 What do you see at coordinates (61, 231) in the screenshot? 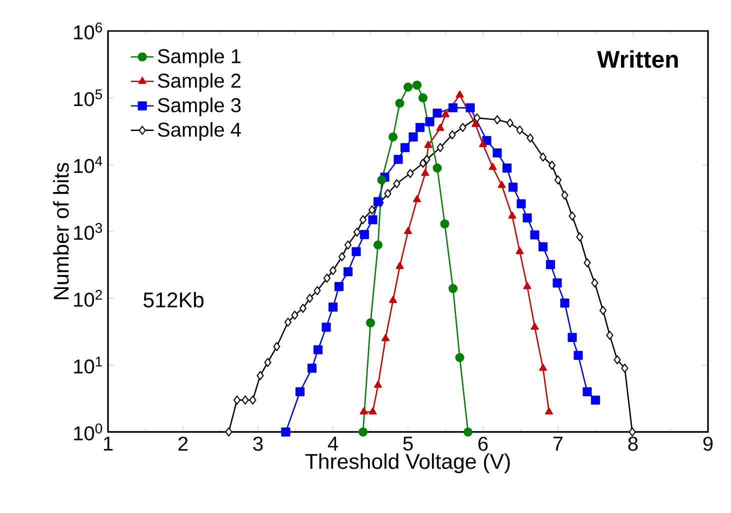
I see `y-axis-title: Number of bits` at bounding box center [61, 231].